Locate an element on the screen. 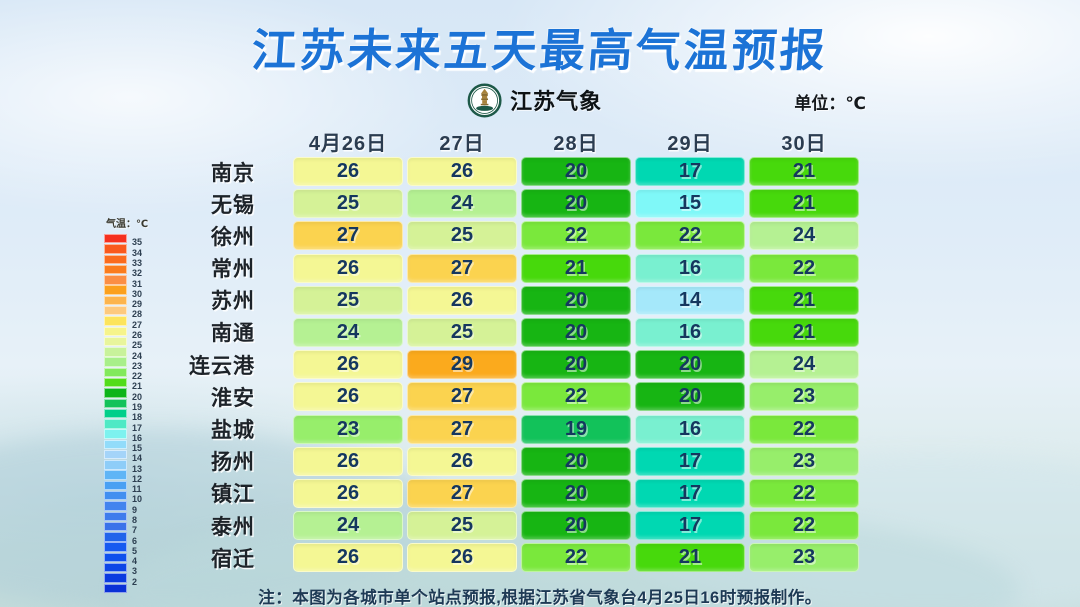  legend-tick-label: 20 is located at coordinates (137, 396).